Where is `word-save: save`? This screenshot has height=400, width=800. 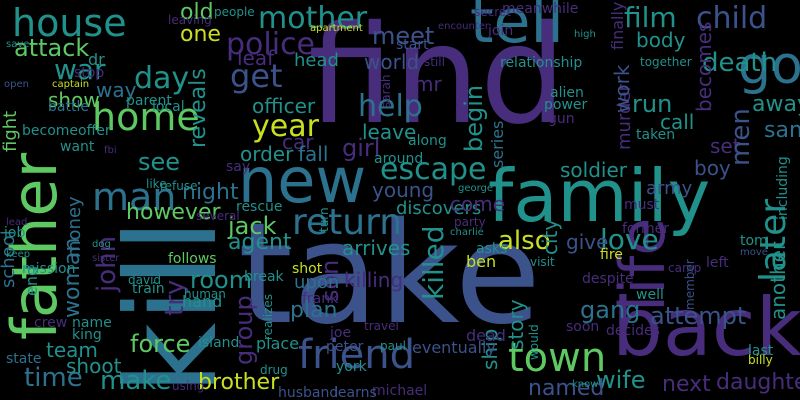 word-save: save is located at coordinates (18, 44).